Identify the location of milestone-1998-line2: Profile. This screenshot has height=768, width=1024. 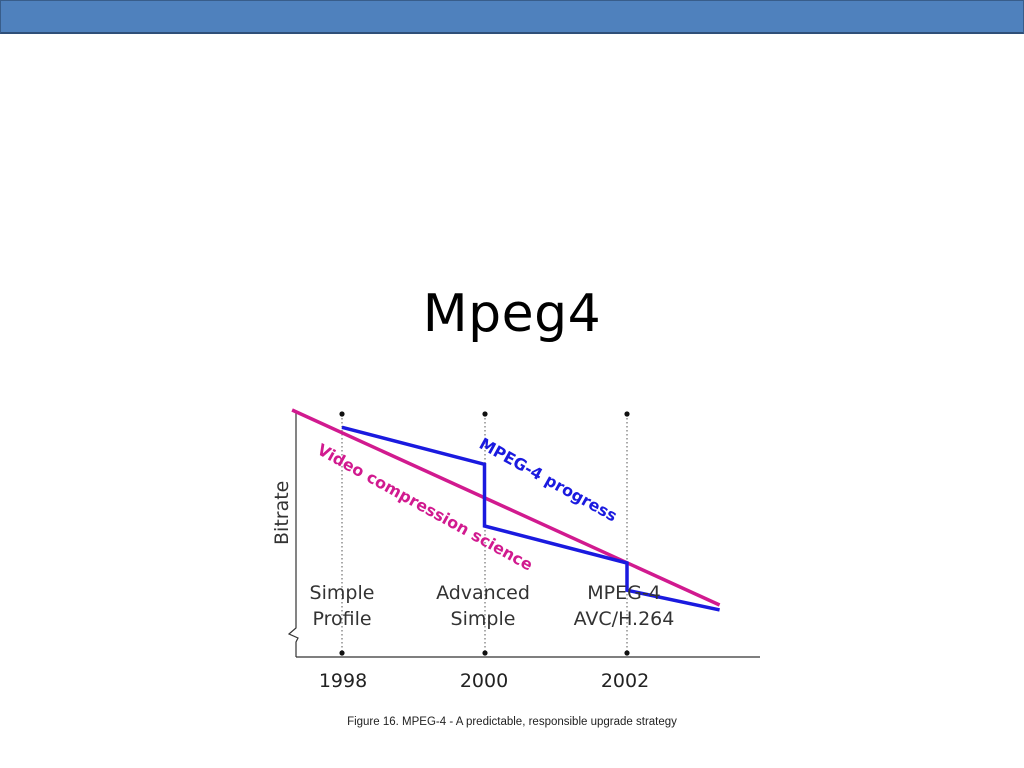
(341, 619).